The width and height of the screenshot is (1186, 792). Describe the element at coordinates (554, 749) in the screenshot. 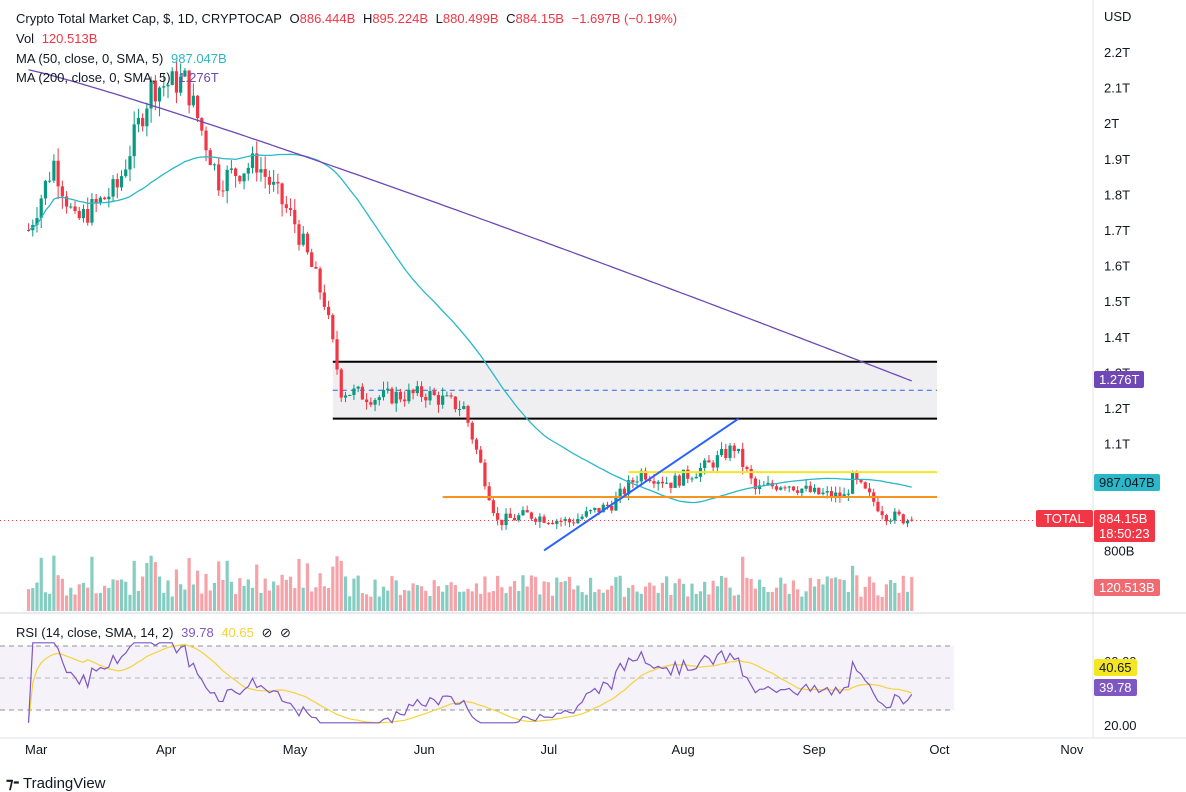

I see `time-axis: Mar Apr May Jun Jul Aug Sep Oct Nov` at that location.